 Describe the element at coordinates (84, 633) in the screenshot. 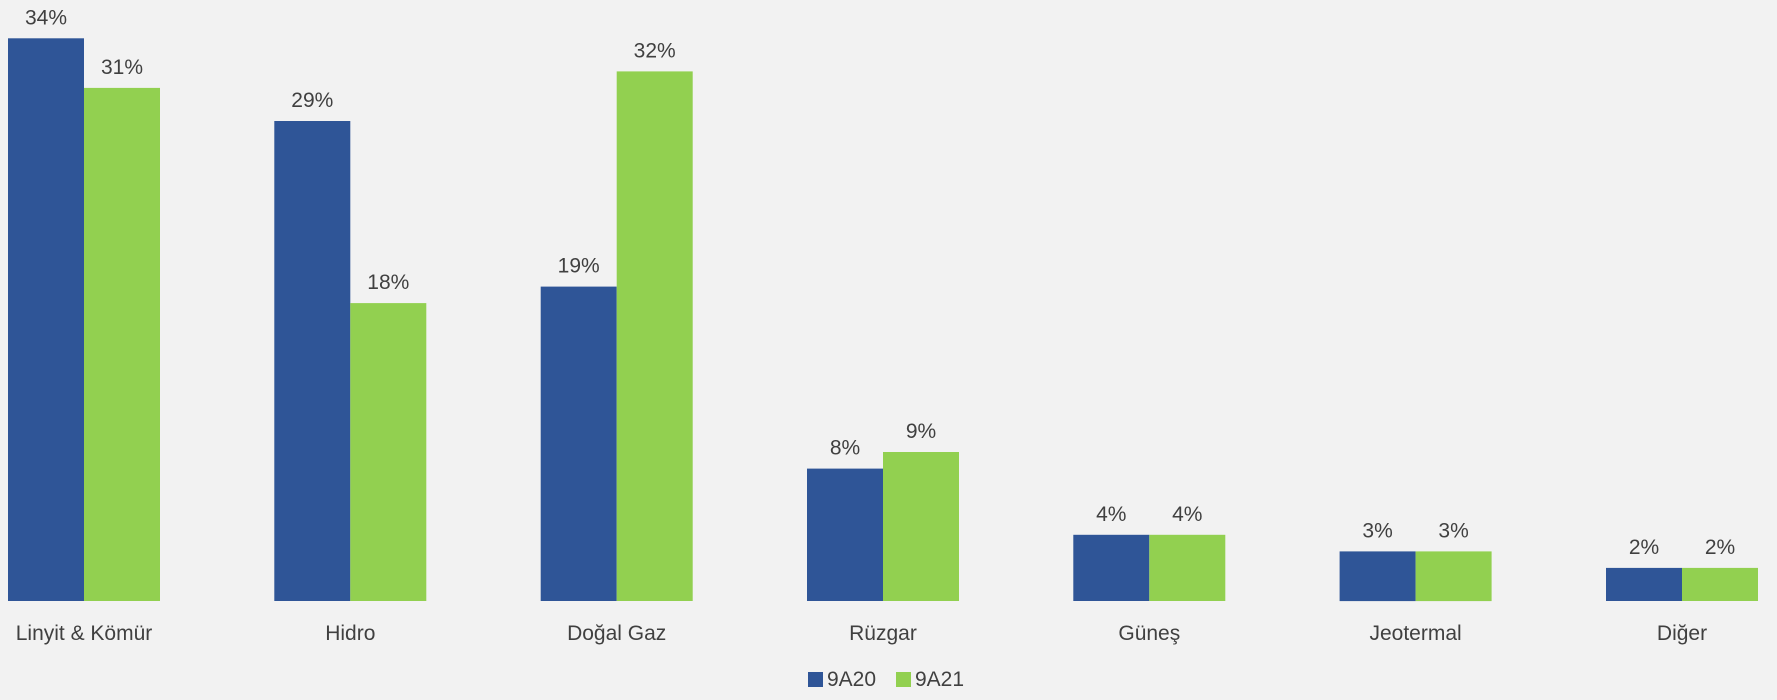

I see `x-tick-label-linyit-komur: Linyit & Kömür` at that location.